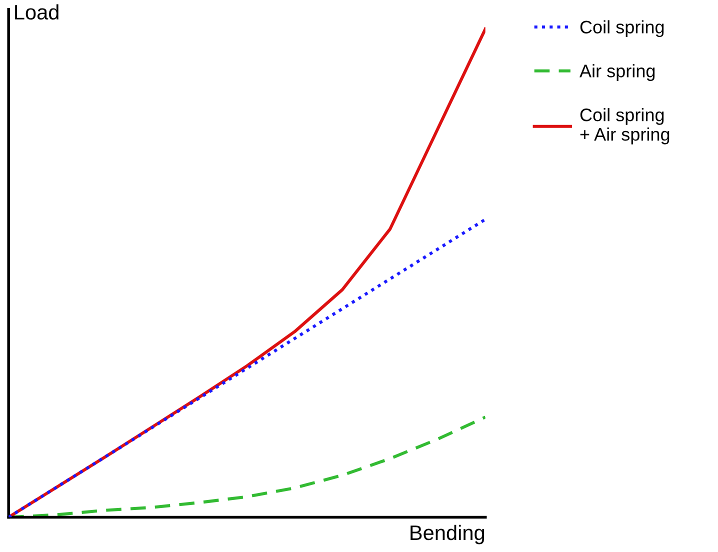  What do you see at coordinates (447, 534) in the screenshot?
I see `x-axis-title: Bending` at bounding box center [447, 534].